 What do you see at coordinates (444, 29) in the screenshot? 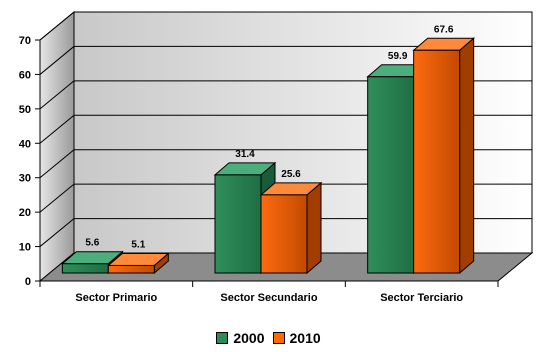
I see `data-label: 67.6` at bounding box center [444, 29].